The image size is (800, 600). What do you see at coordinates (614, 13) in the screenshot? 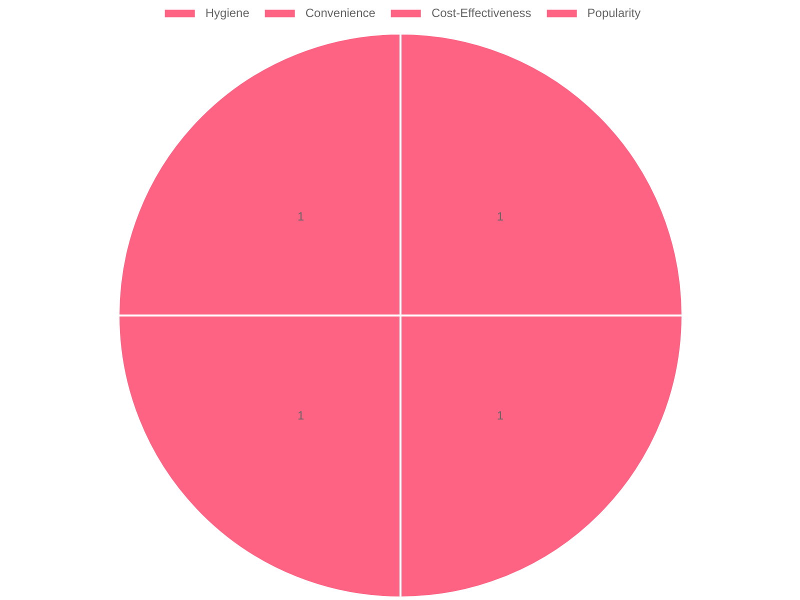
I see `legend-label: Popularity` at bounding box center [614, 13].